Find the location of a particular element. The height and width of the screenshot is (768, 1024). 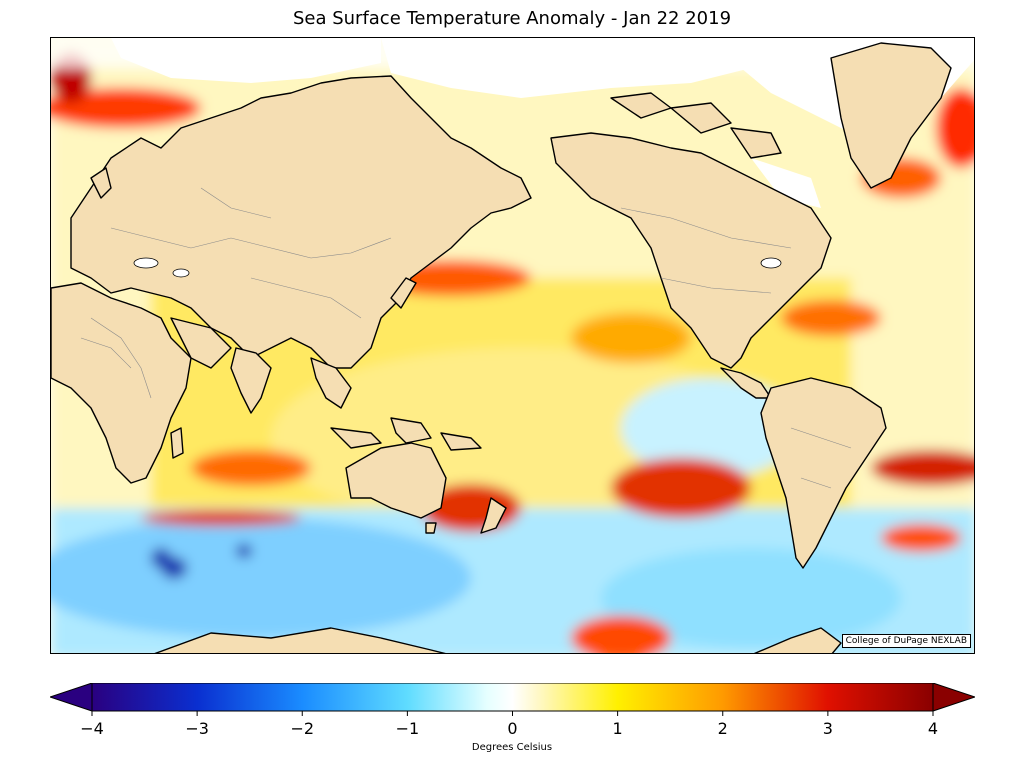

colorbar-max-extend is located at coordinates (954, 697).